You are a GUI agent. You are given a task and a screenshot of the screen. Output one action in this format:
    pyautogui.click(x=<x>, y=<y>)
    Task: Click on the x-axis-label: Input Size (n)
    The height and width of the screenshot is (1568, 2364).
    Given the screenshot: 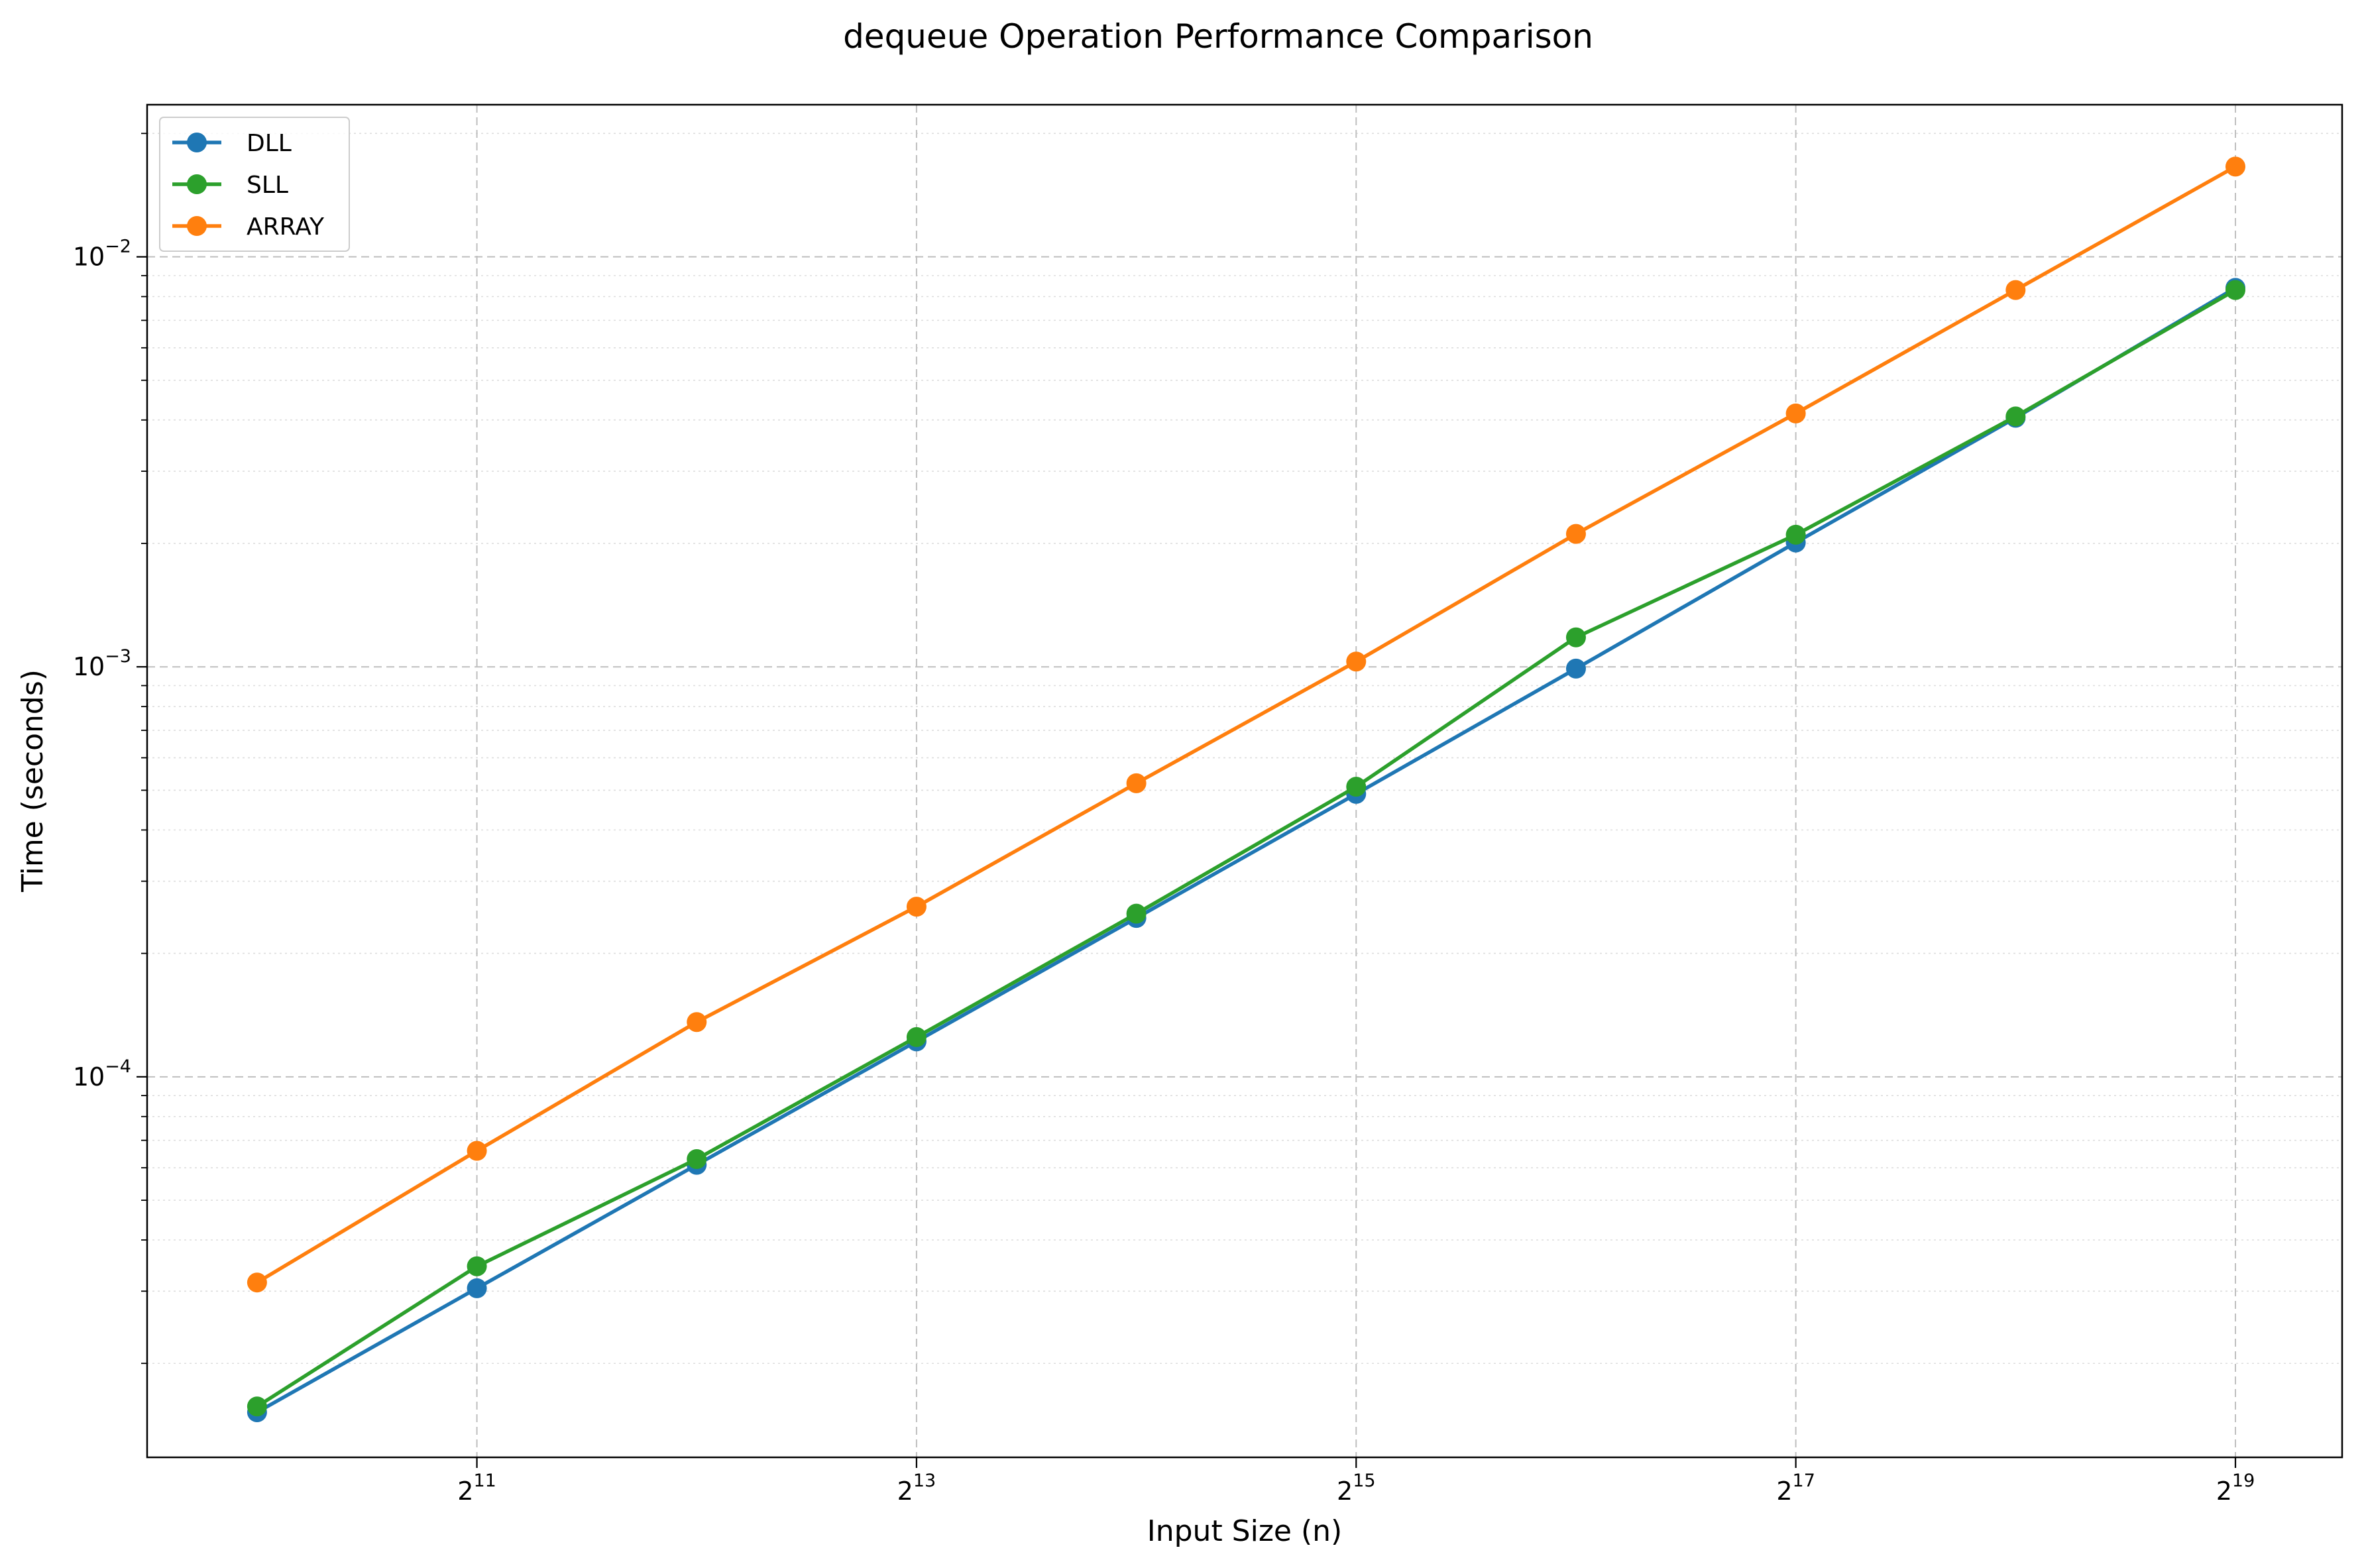 What is the action you would take?
    pyautogui.click(x=1244, y=1531)
    